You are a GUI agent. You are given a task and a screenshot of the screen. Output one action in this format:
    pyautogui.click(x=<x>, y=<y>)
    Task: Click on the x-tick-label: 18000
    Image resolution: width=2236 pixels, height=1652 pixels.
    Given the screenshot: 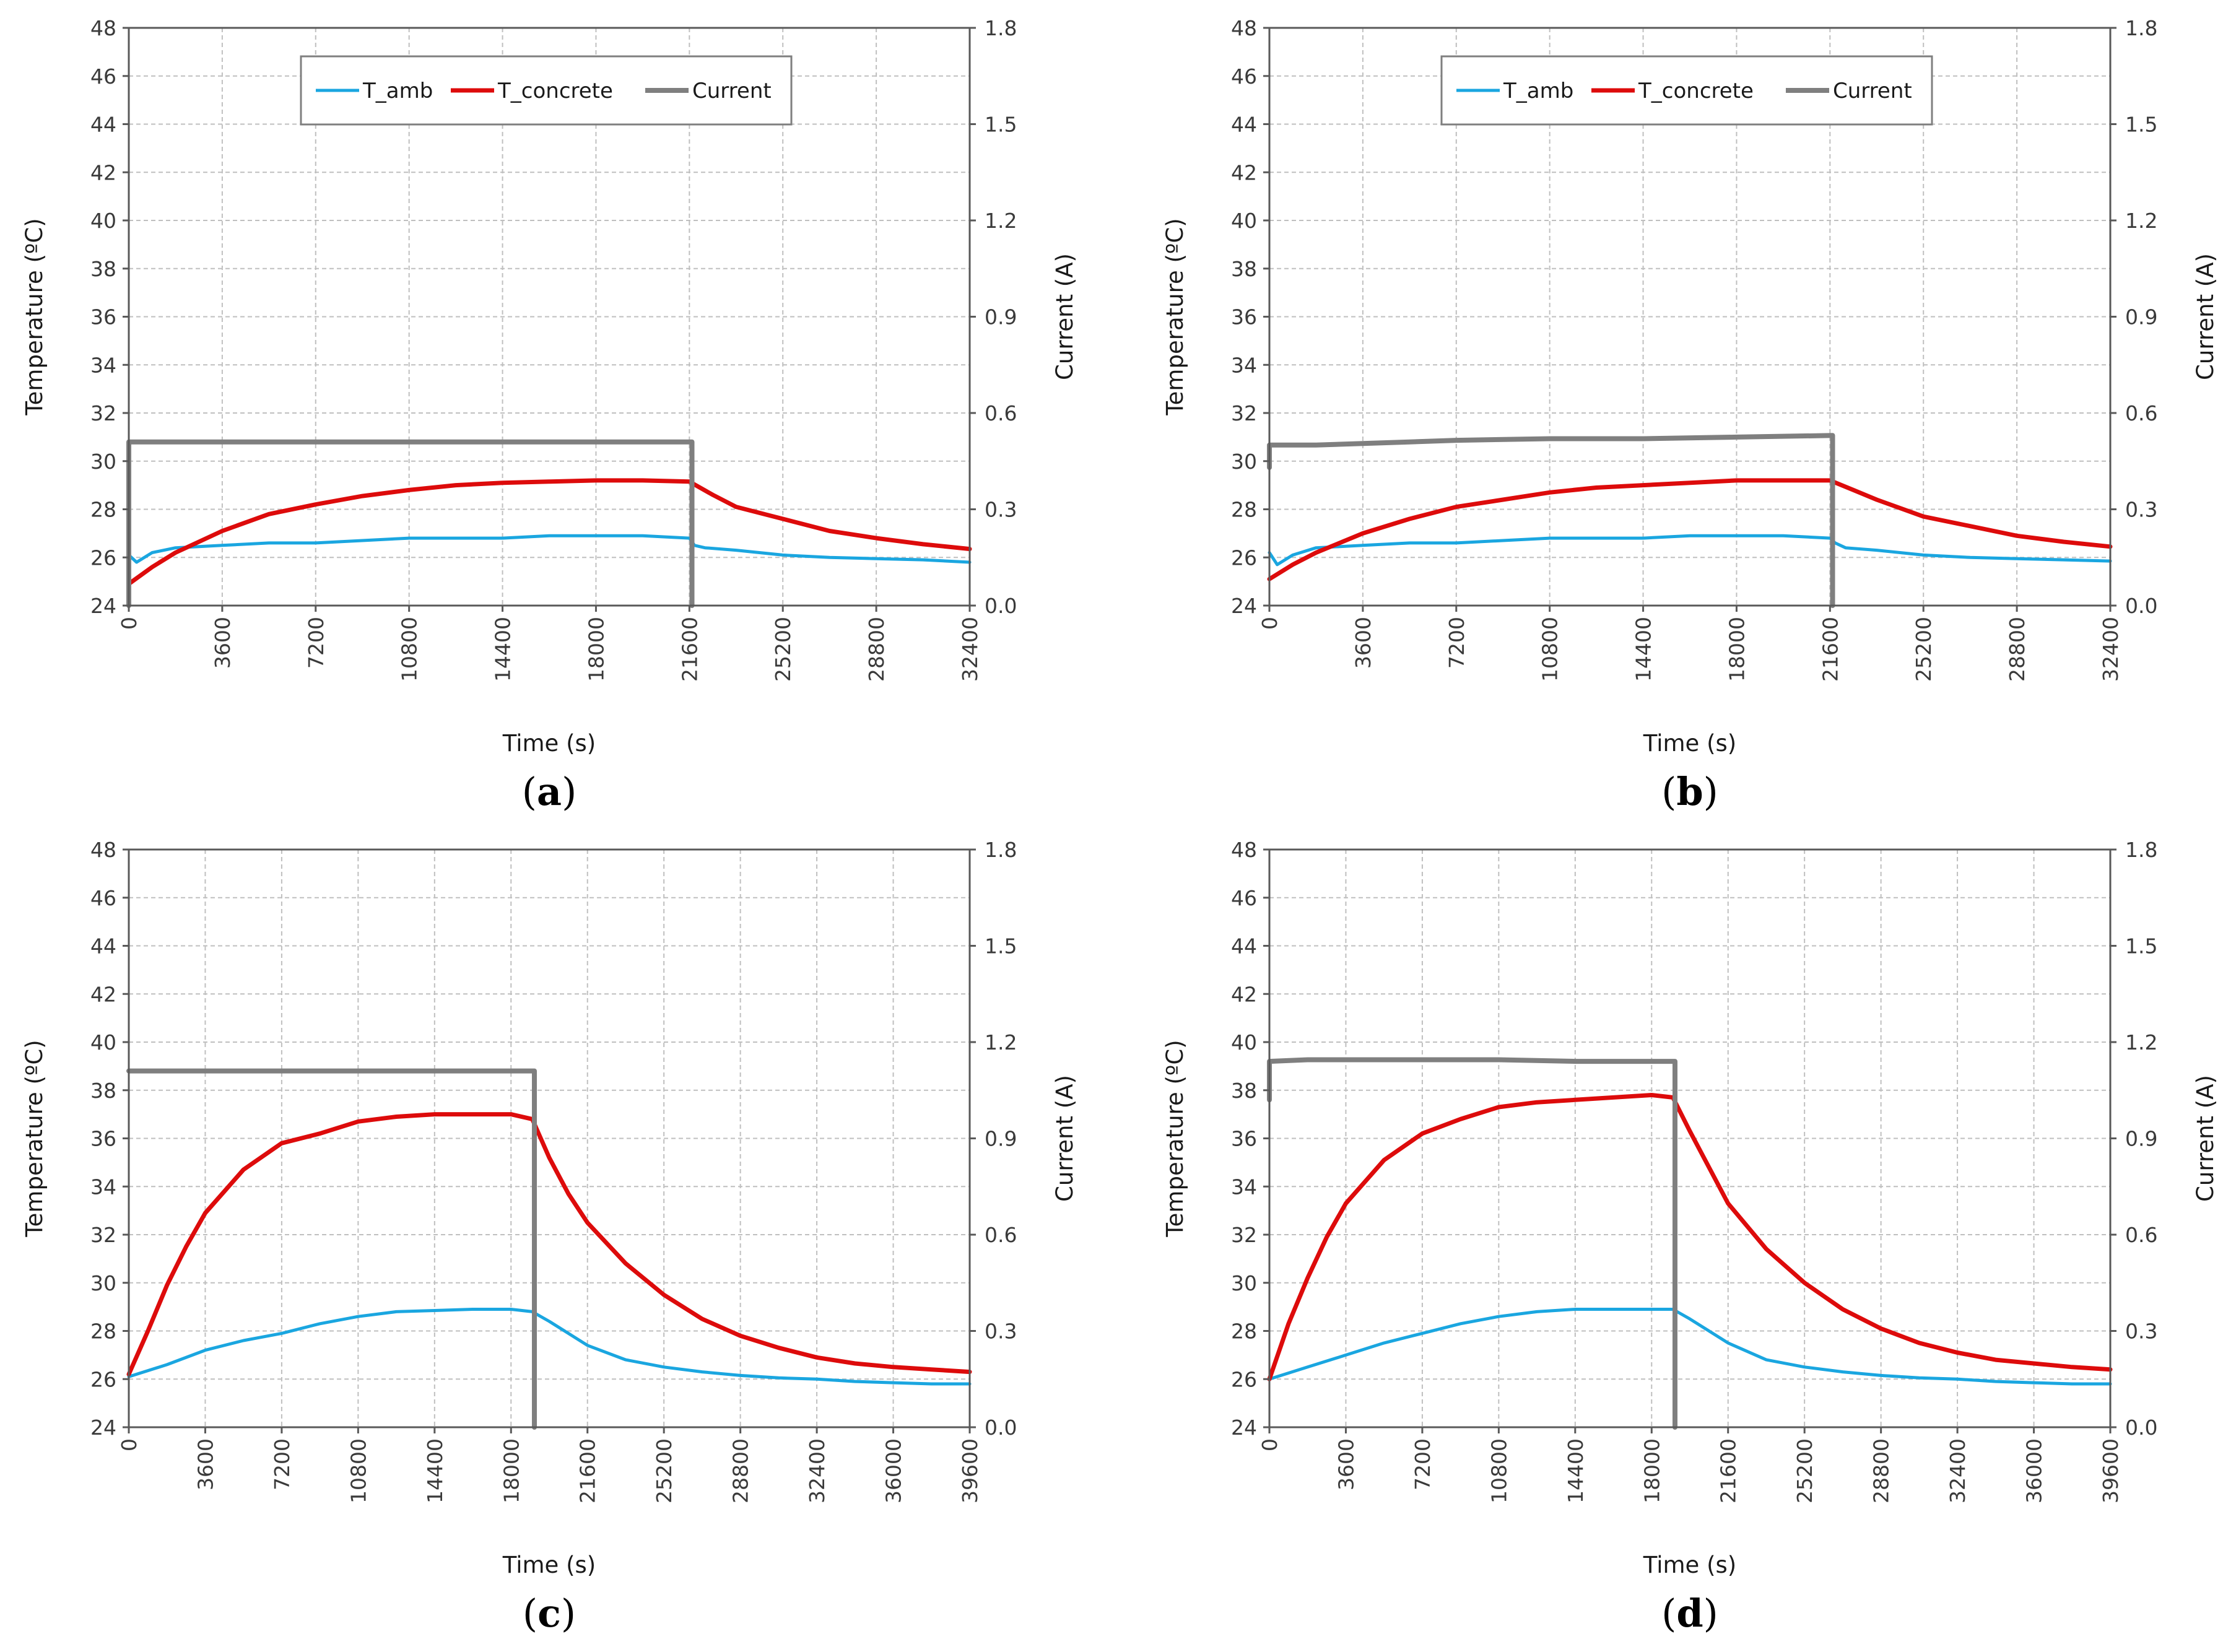 What is the action you would take?
    pyautogui.click(x=1737, y=649)
    